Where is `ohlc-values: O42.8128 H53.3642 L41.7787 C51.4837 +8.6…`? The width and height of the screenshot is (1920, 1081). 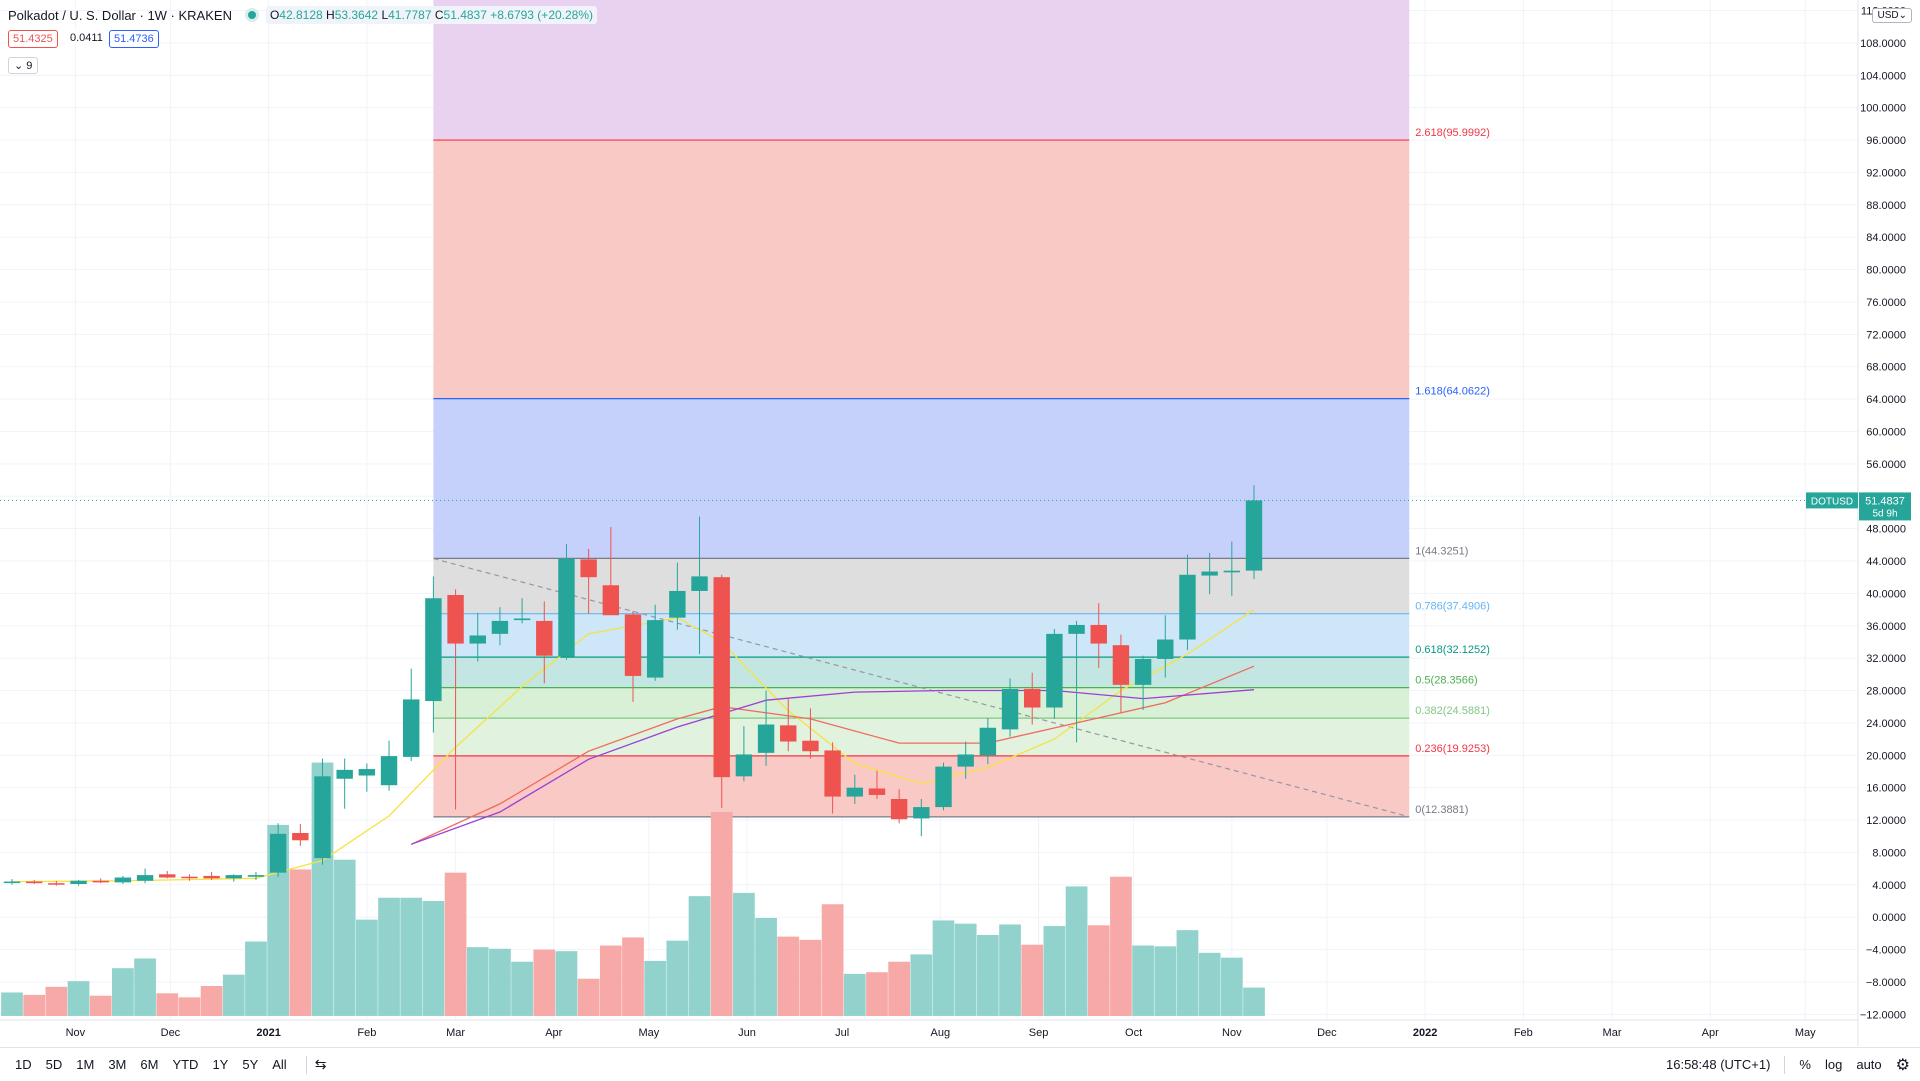 ohlc-values: O42.8128 H53.3642 L41.7787 C51.4837 +8.6… is located at coordinates (431, 15).